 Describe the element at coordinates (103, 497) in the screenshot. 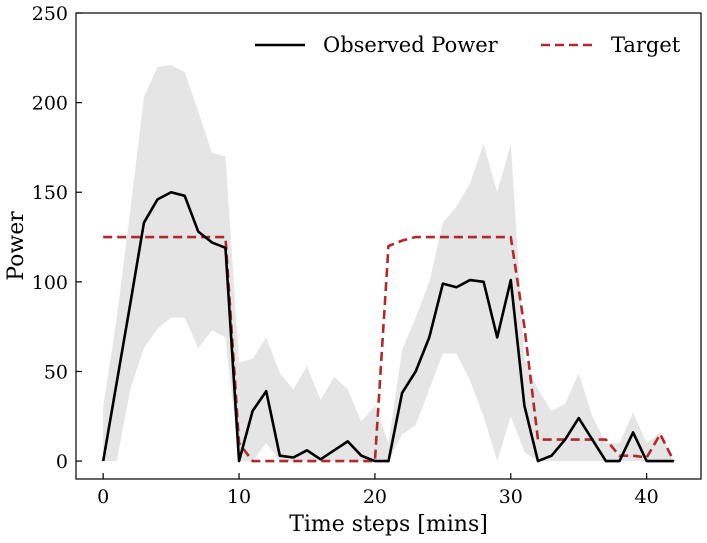

I see `x-tick-label: 0` at that location.